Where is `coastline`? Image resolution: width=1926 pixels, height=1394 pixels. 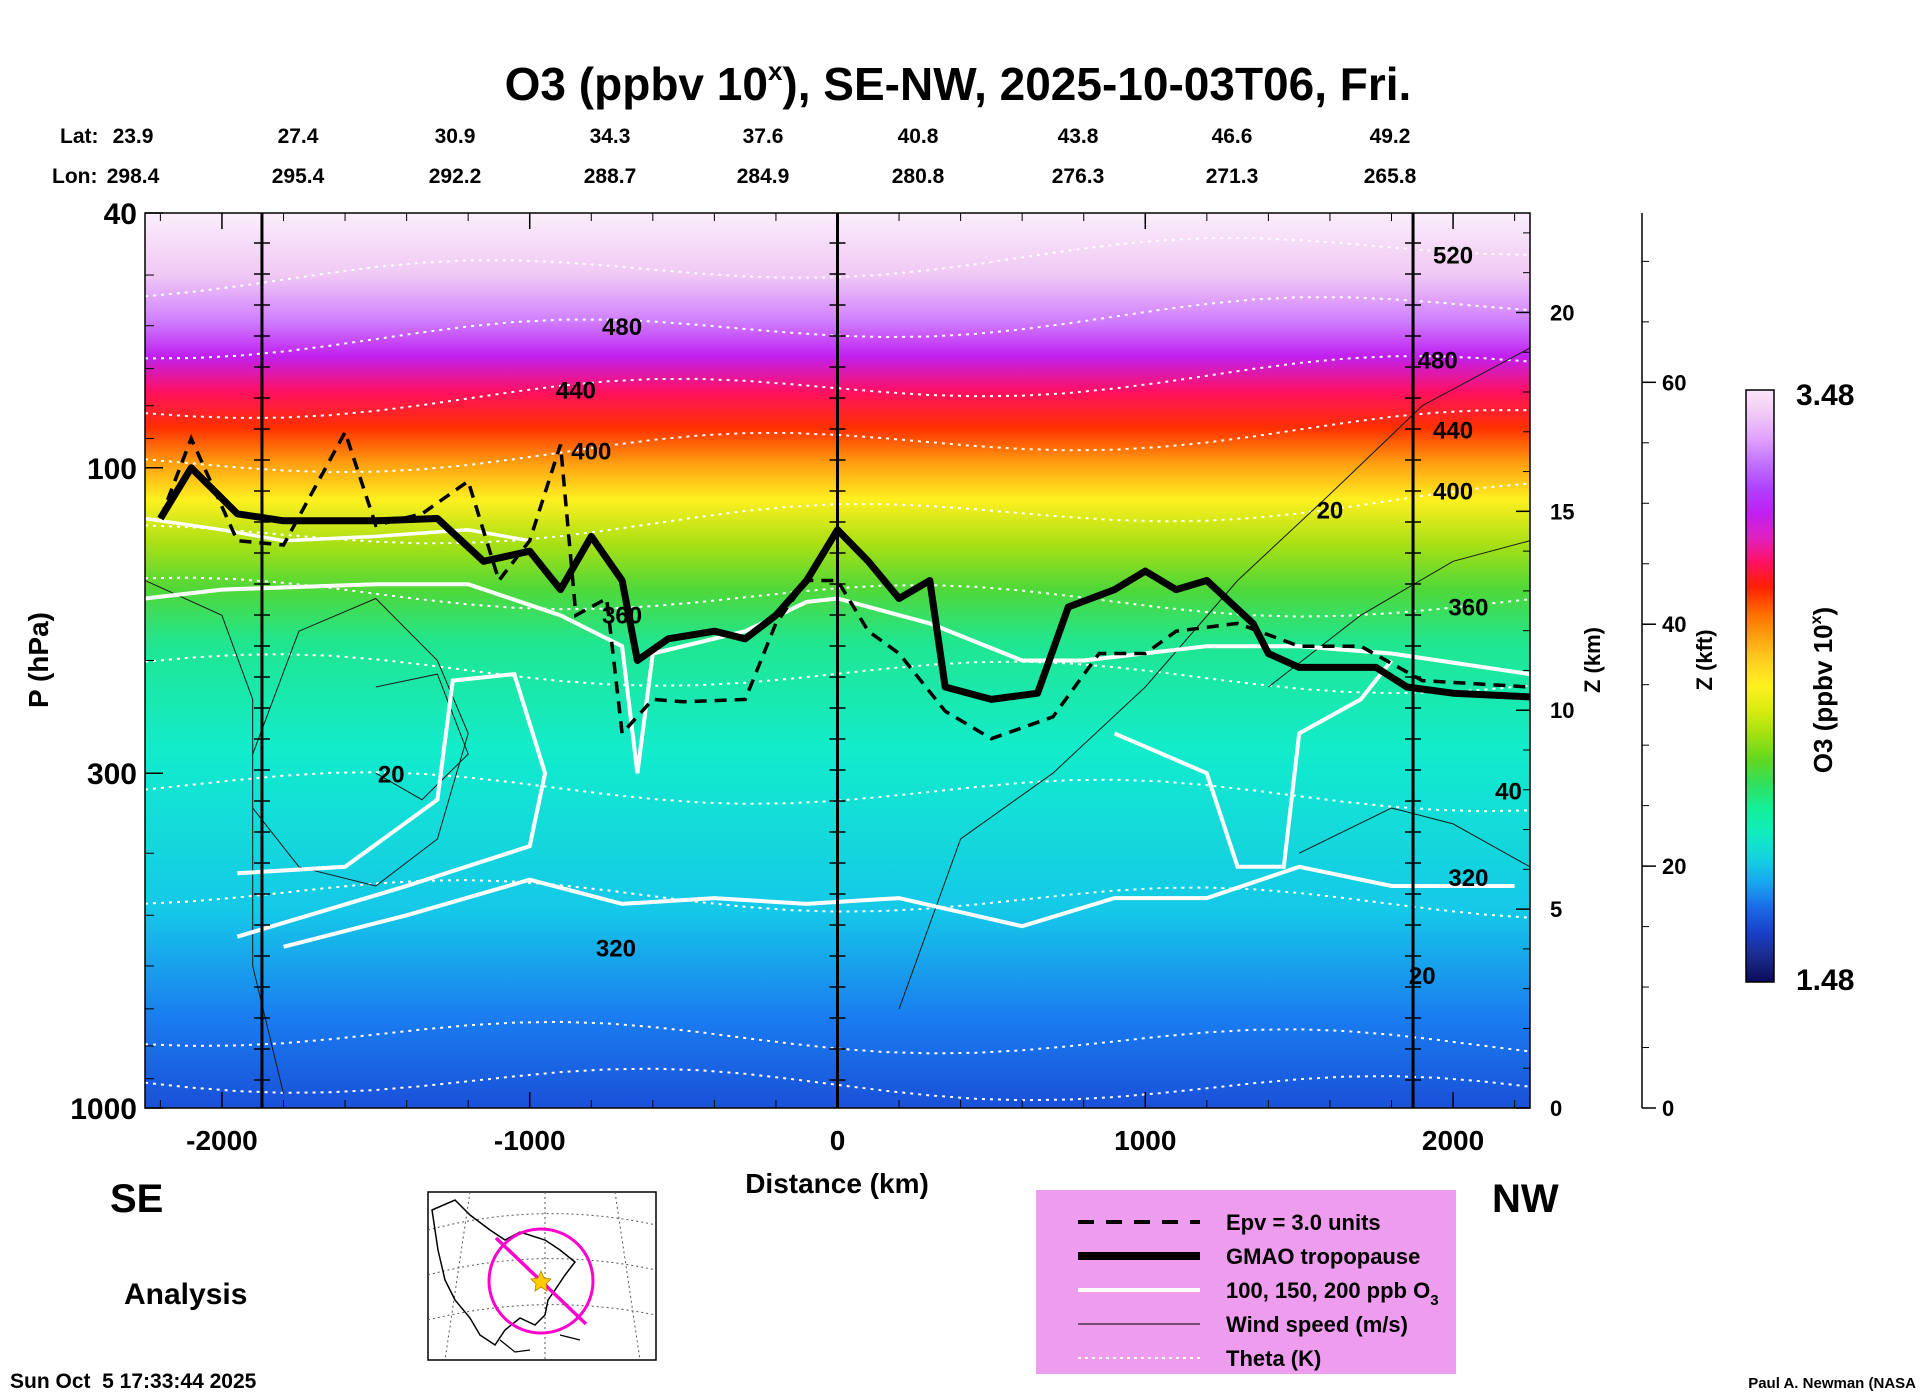
coastline is located at coordinates (504, 1273).